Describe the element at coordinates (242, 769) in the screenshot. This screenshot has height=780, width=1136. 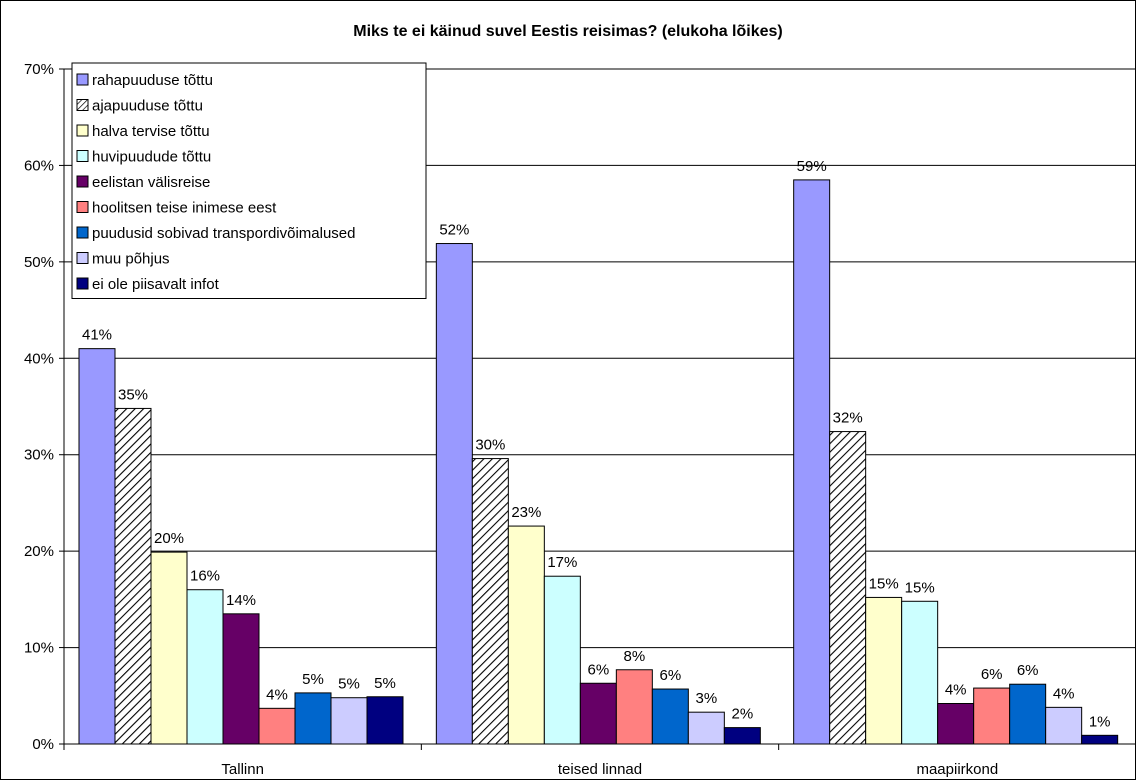
I see `category-label: Tallinn` at that location.